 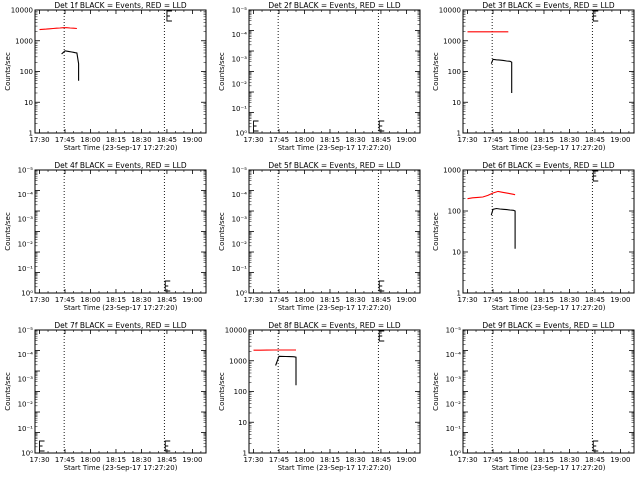 I want to click on panel-title: Det 1f BLACK = Events, RED = LLD, so click(x=120, y=5).